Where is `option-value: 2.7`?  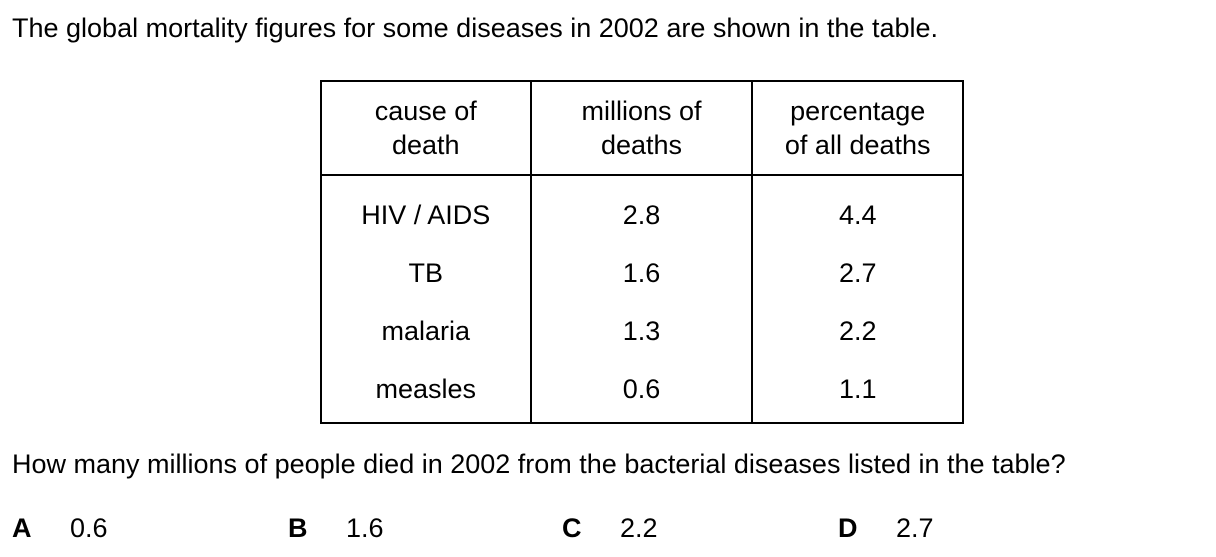 option-value: 2.7 is located at coordinates (915, 528).